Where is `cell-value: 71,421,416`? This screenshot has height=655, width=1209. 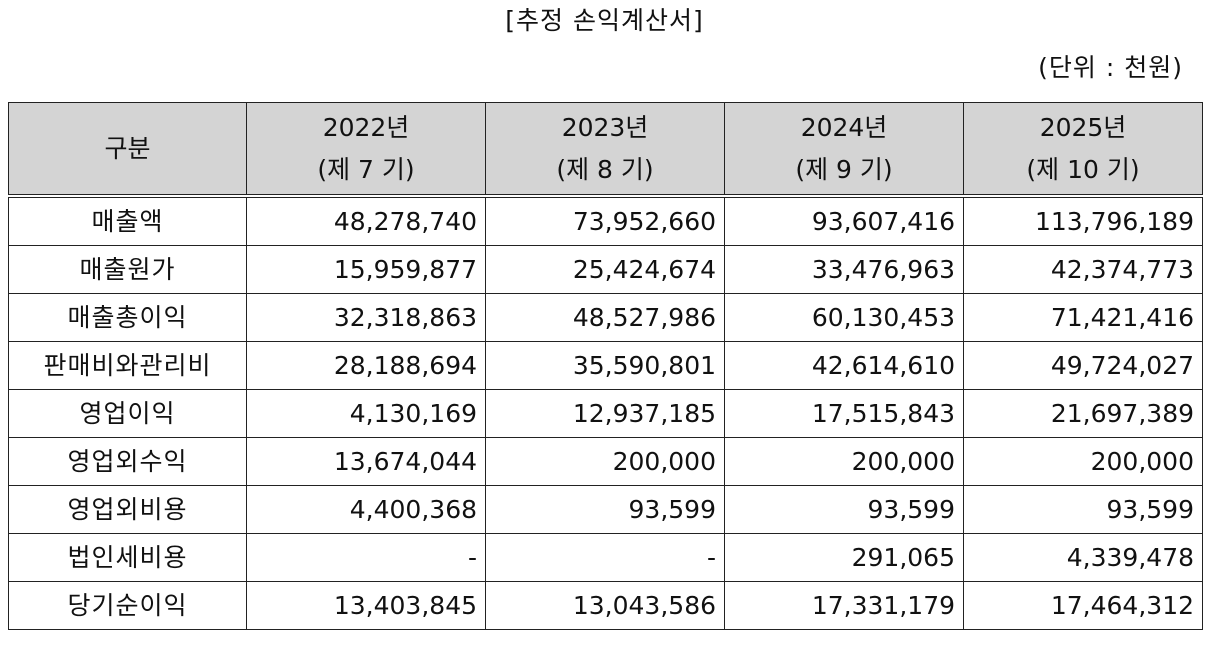
cell-value: 71,421,416 is located at coordinates (1083, 317).